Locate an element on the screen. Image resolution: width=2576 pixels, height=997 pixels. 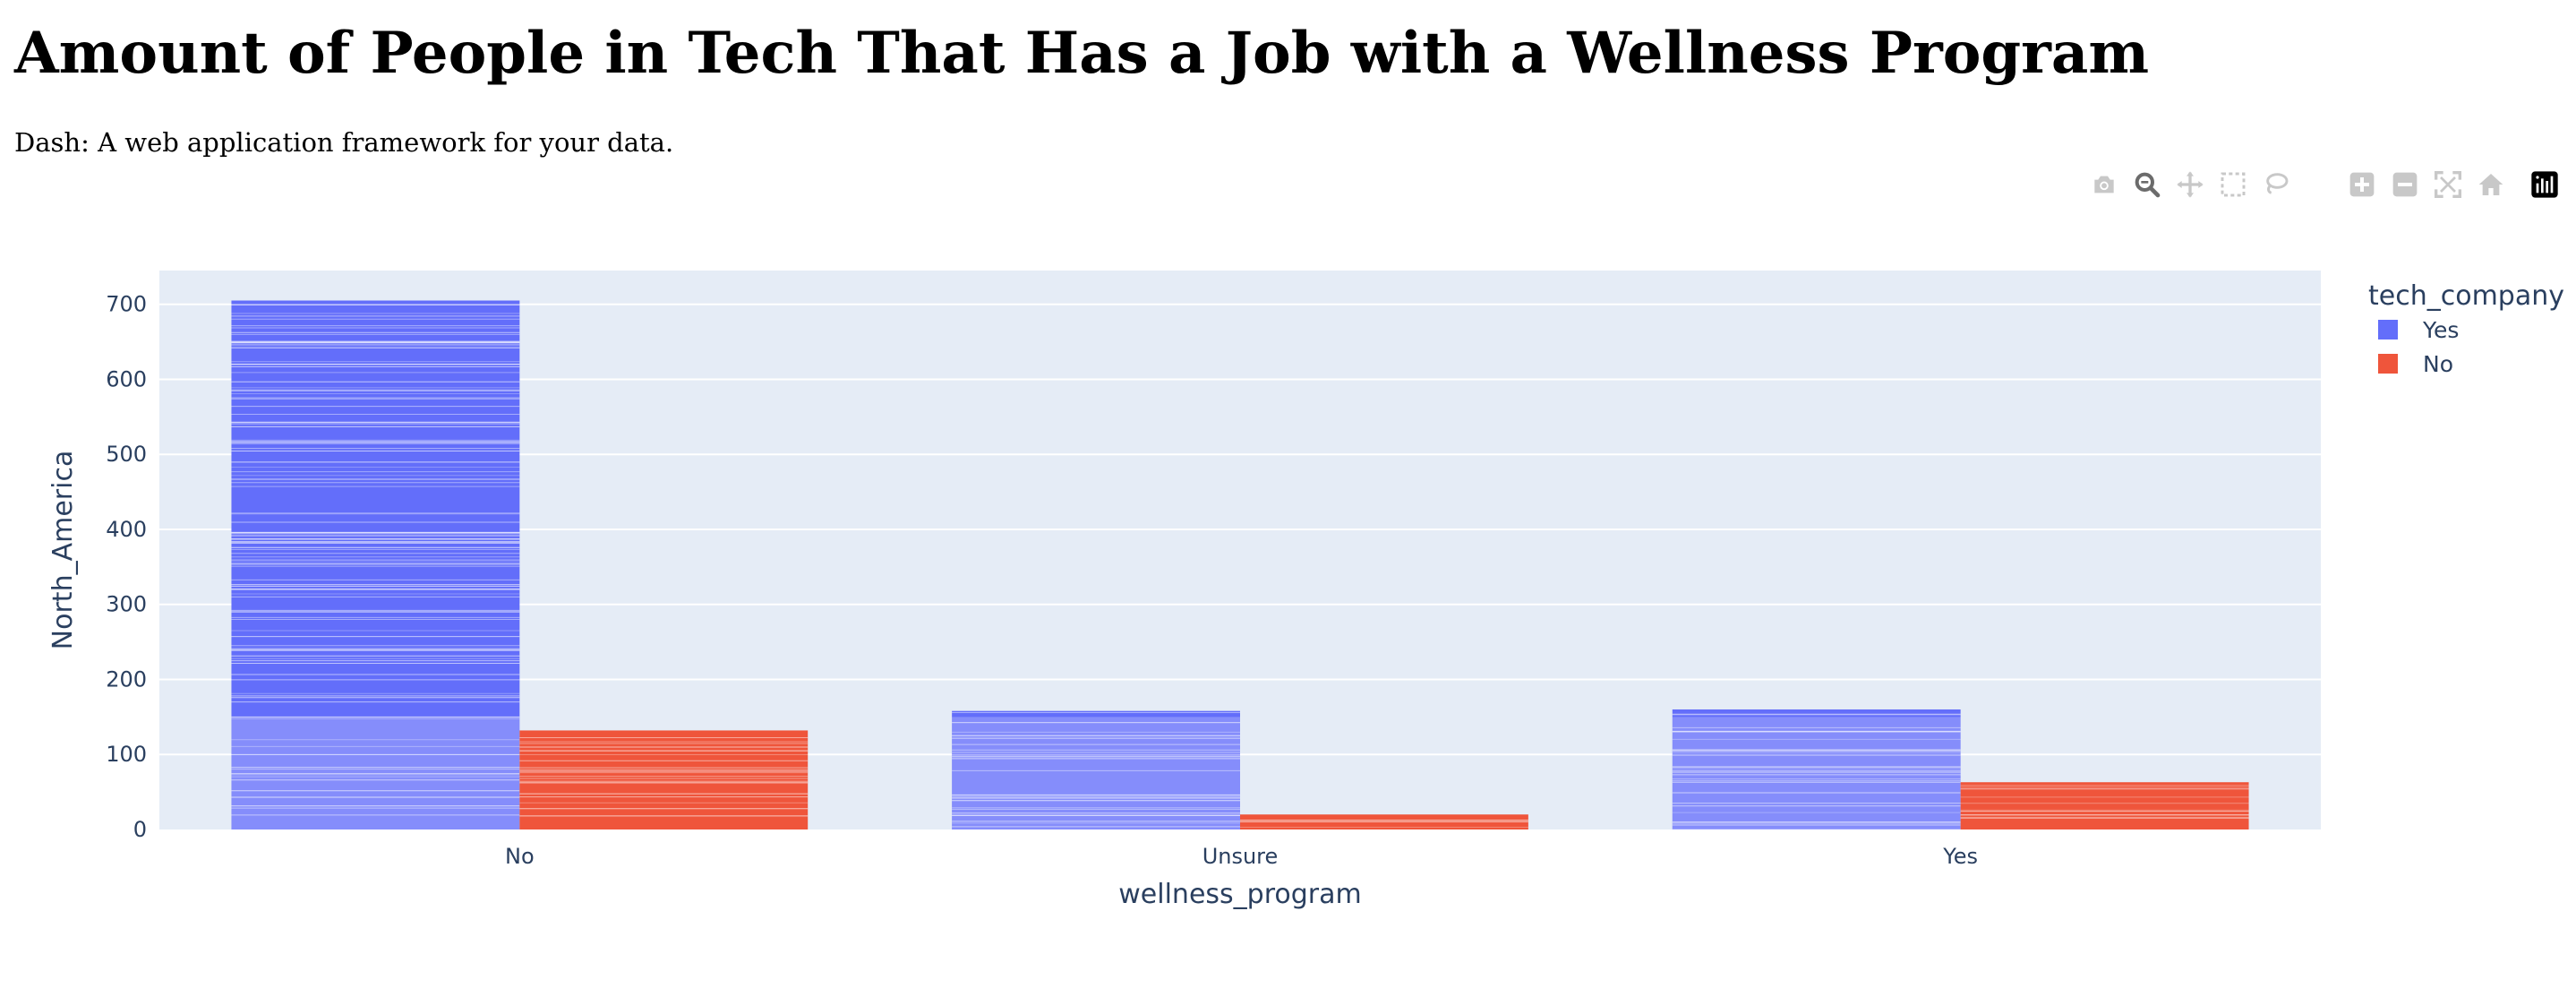
x-tick-label: No is located at coordinates (520, 857).